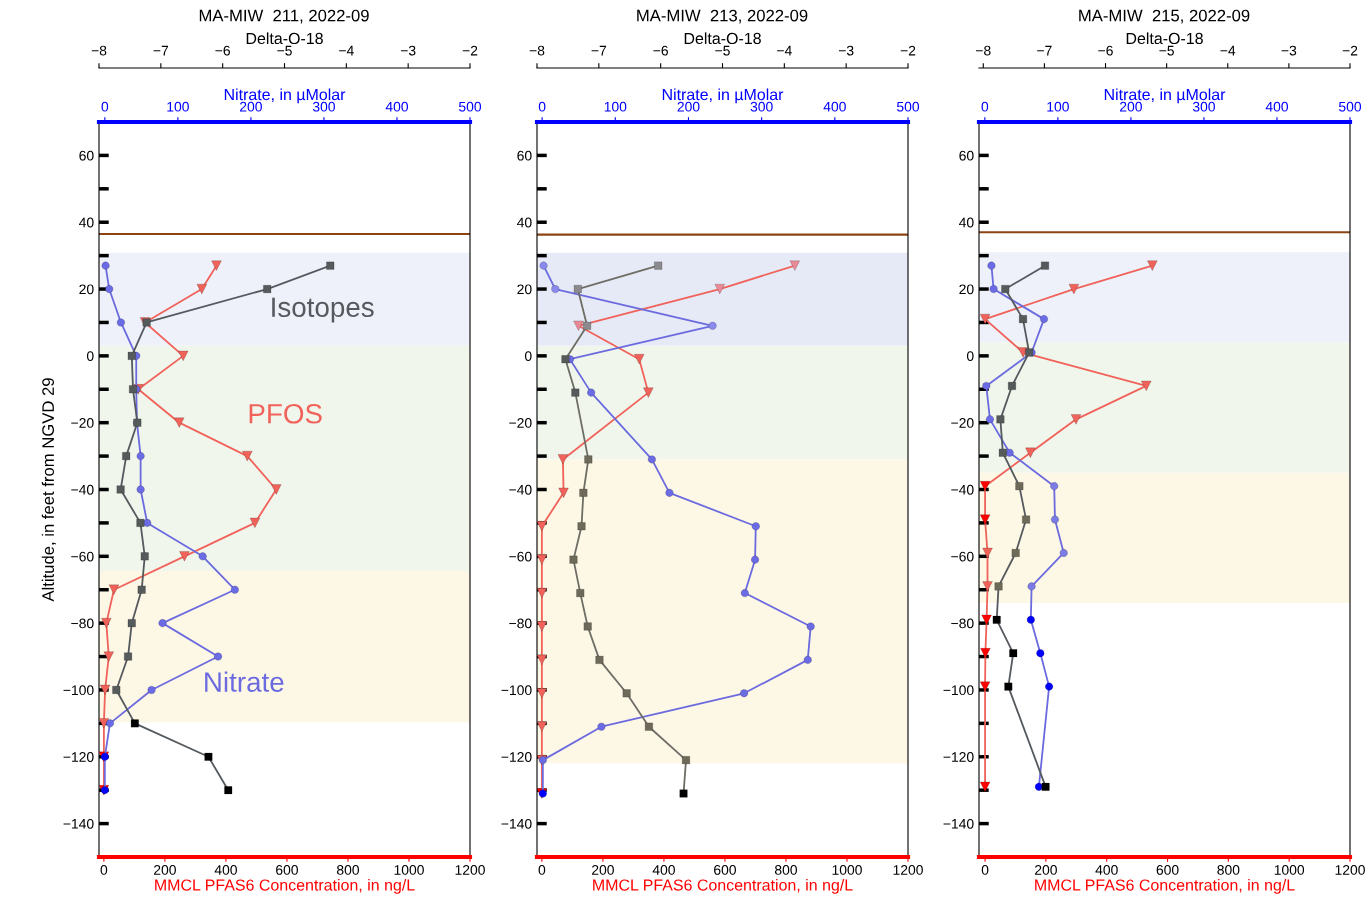 The height and width of the screenshot is (900, 1370). Describe the element at coordinates (323, 310) in the screenshot. I see `series-label: Isotopes` at that location.